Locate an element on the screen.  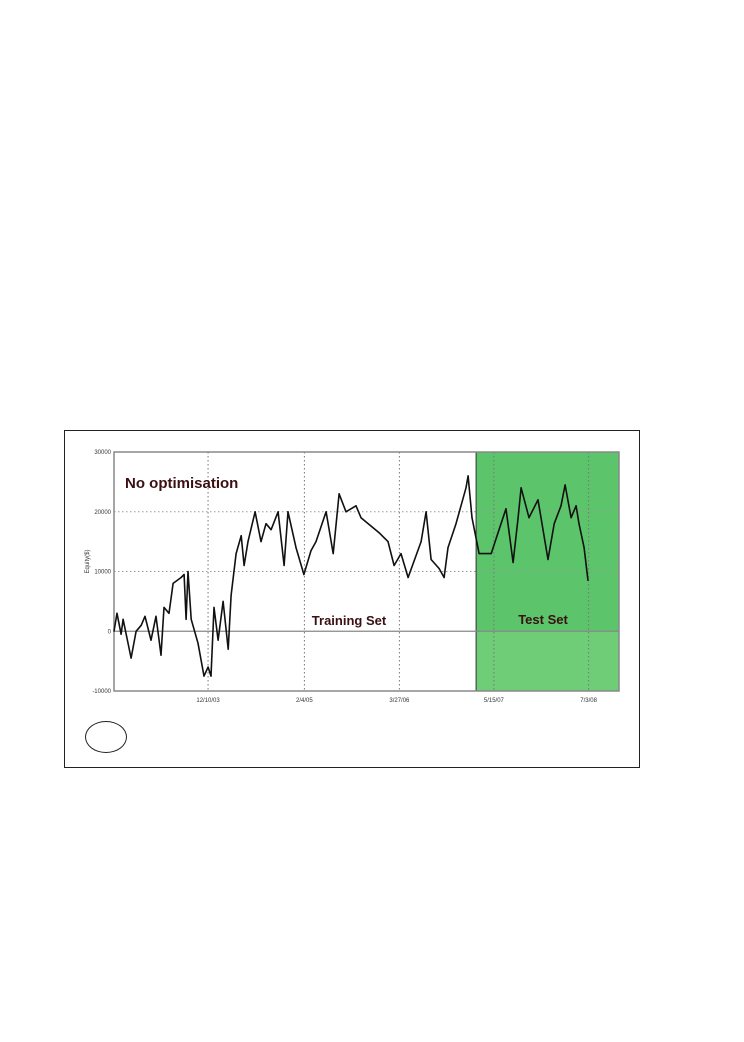
empty-ellipse-marker is located at coordinates (106, 737).